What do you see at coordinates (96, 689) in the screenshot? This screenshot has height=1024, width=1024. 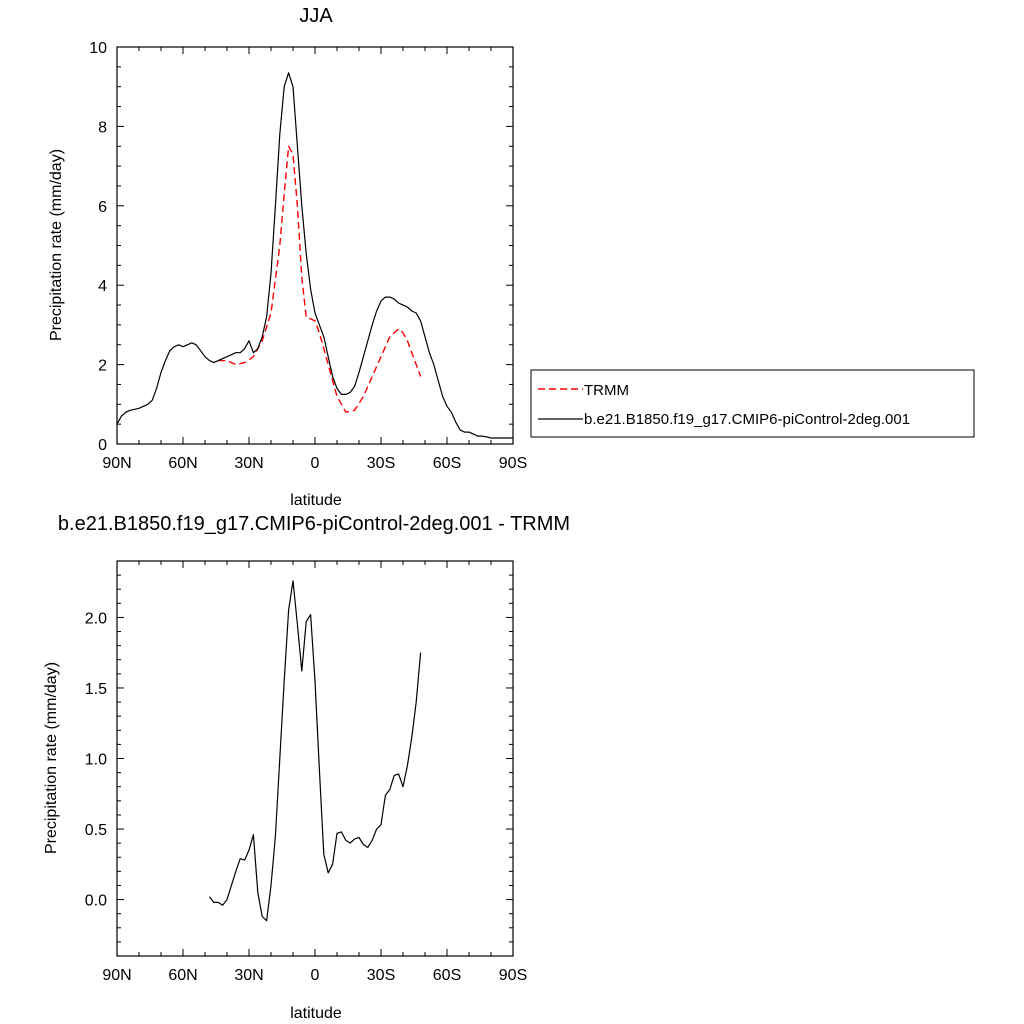 I see `bottom-y-tick-label: 1.5` at bounding box center [96, 689].